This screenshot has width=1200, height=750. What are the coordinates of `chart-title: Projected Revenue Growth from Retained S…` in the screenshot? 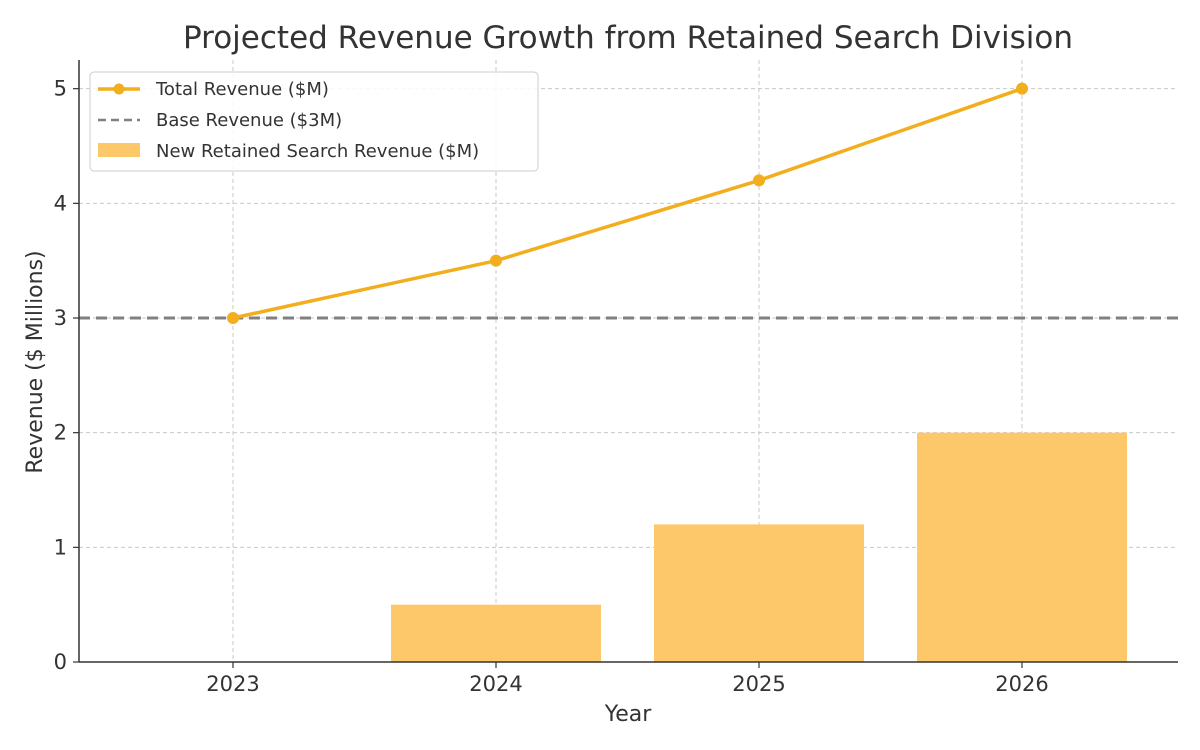 It's located at (628, 38).